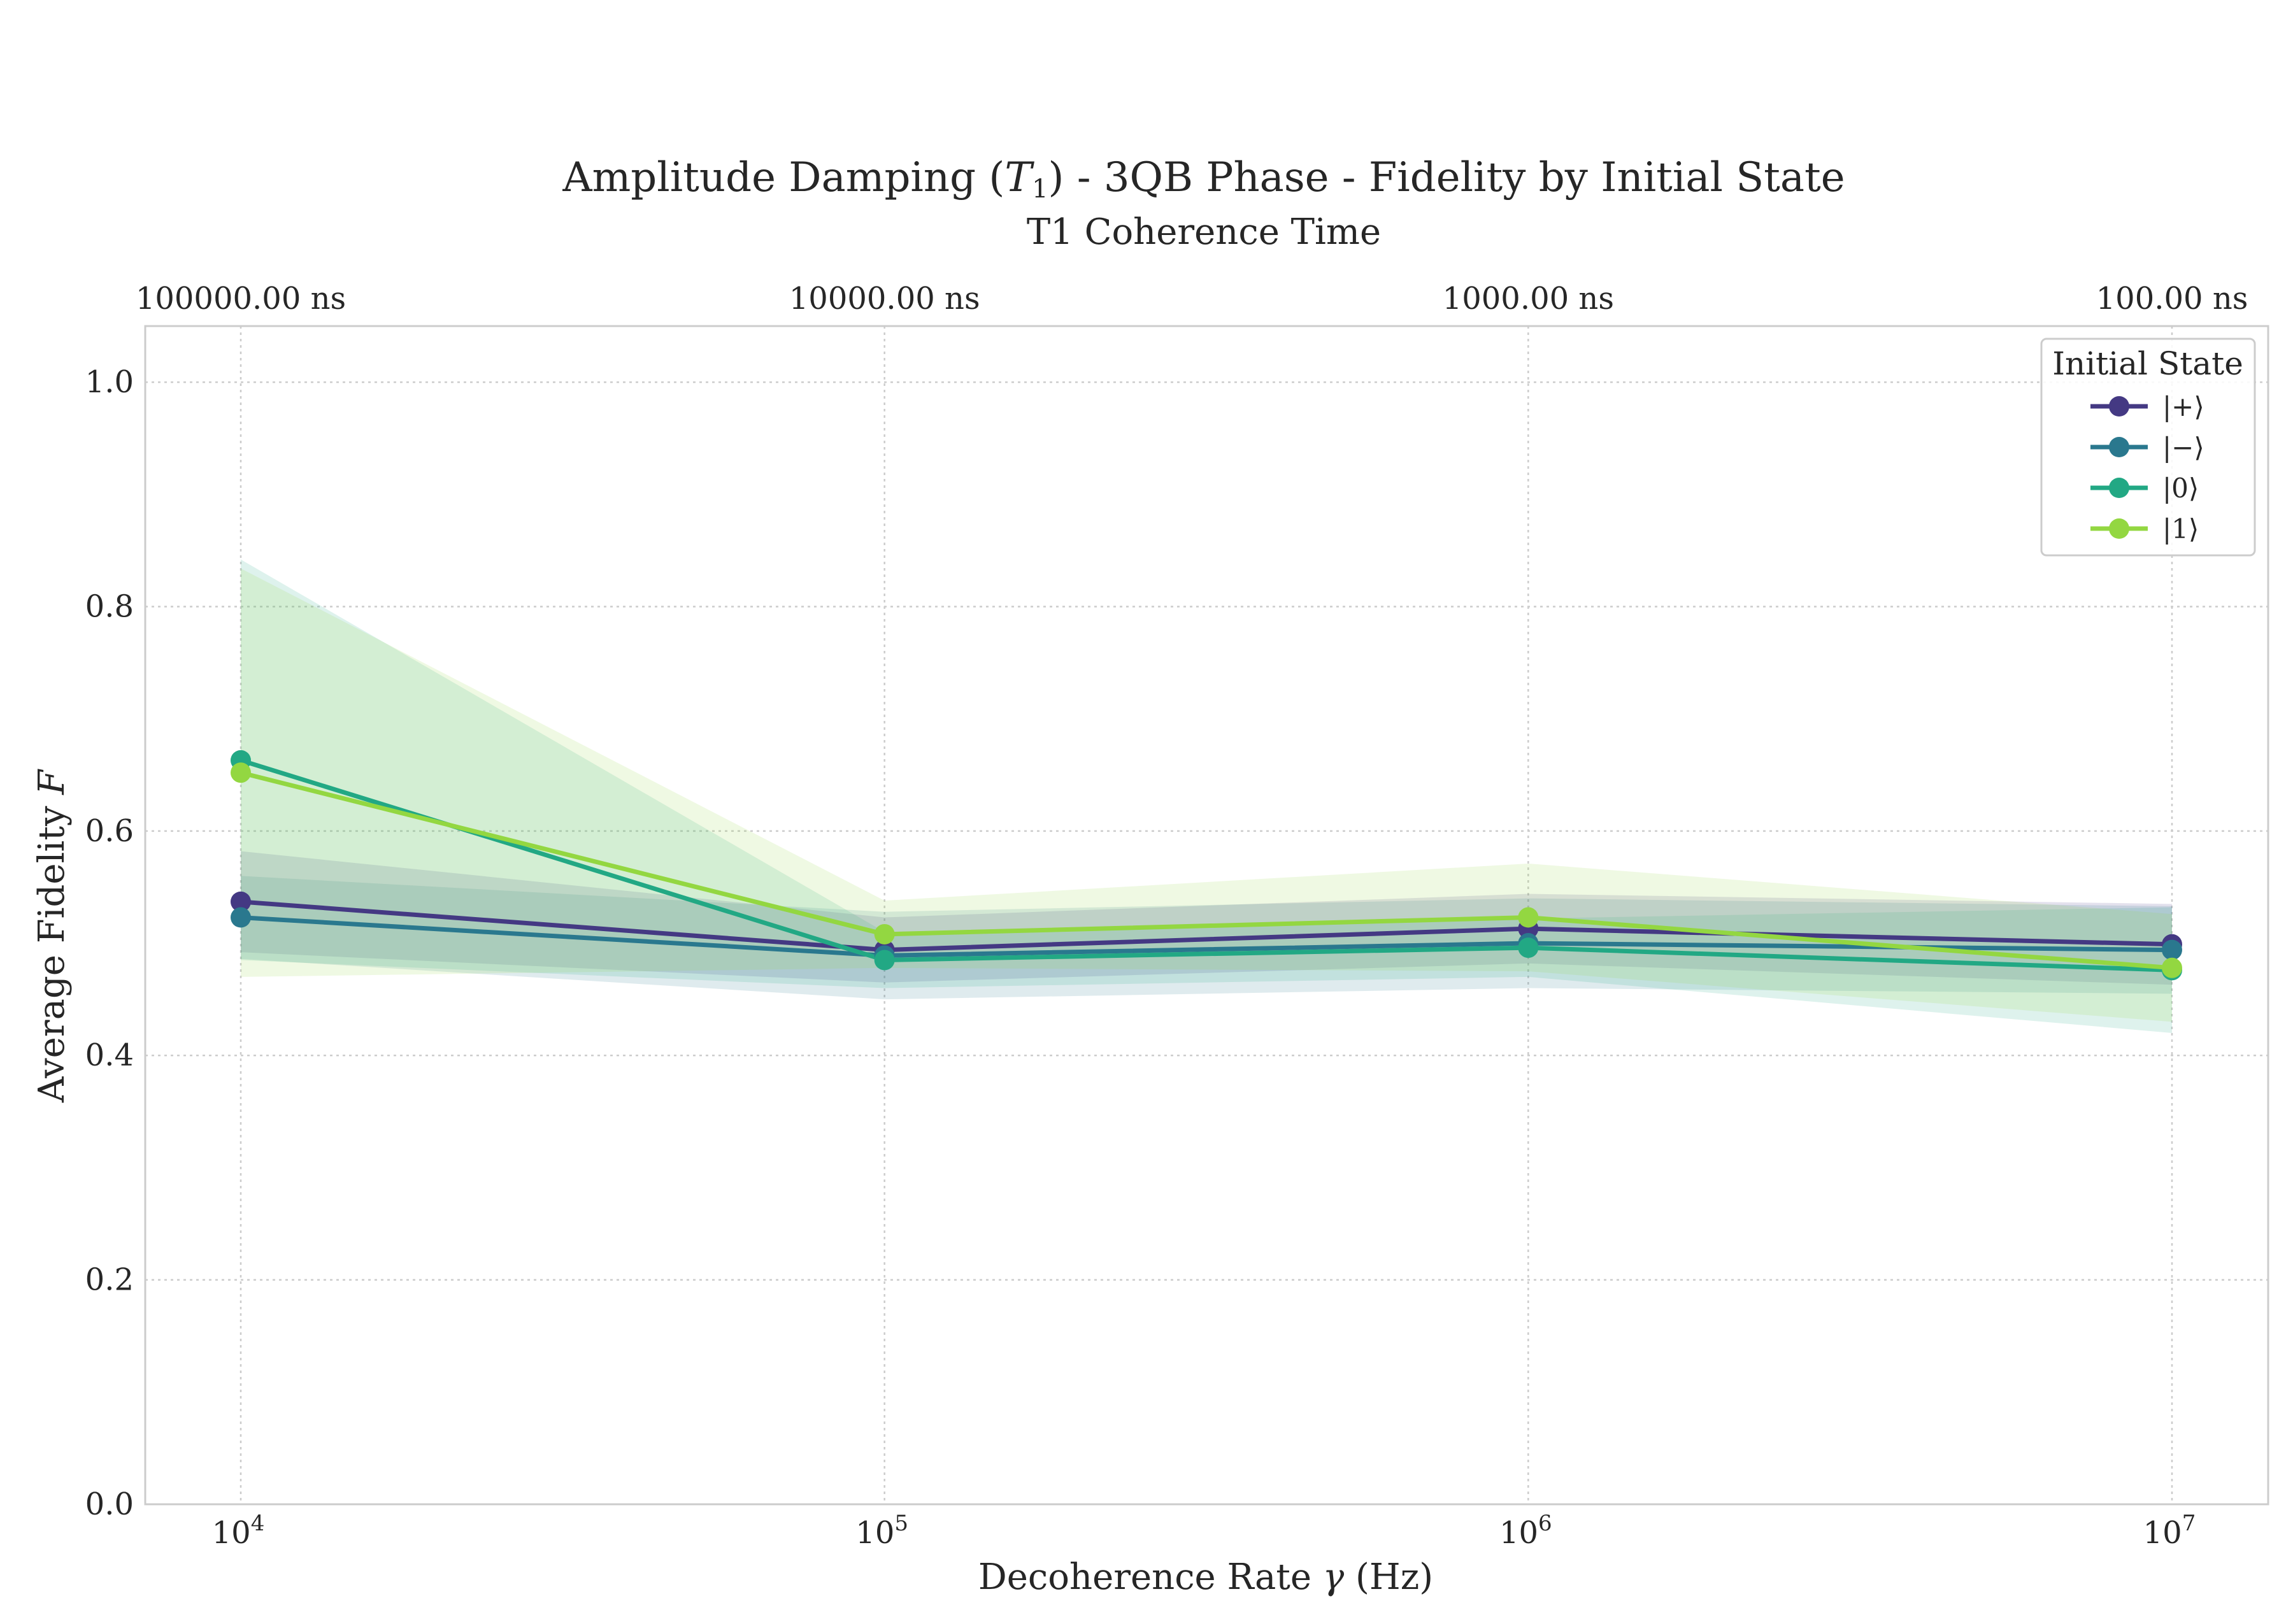 The image size is (2293, 1624). What do you see at coordinates (2172, 299) in the screenshot?
I see `top-tick-label: 100.00 ns` at bounding box center [2172, 299].